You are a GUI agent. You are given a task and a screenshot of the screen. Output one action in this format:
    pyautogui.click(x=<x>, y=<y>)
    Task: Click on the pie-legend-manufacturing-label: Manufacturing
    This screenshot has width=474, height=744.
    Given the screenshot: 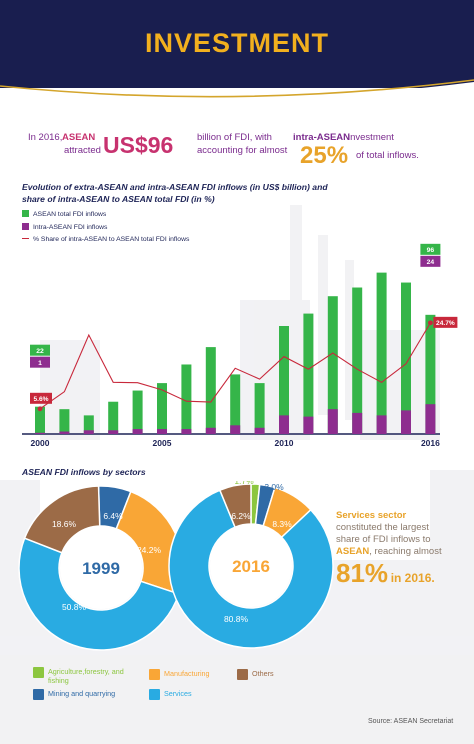 What is the action you would take?
    pyautogui.click(x=187, y=673)
    